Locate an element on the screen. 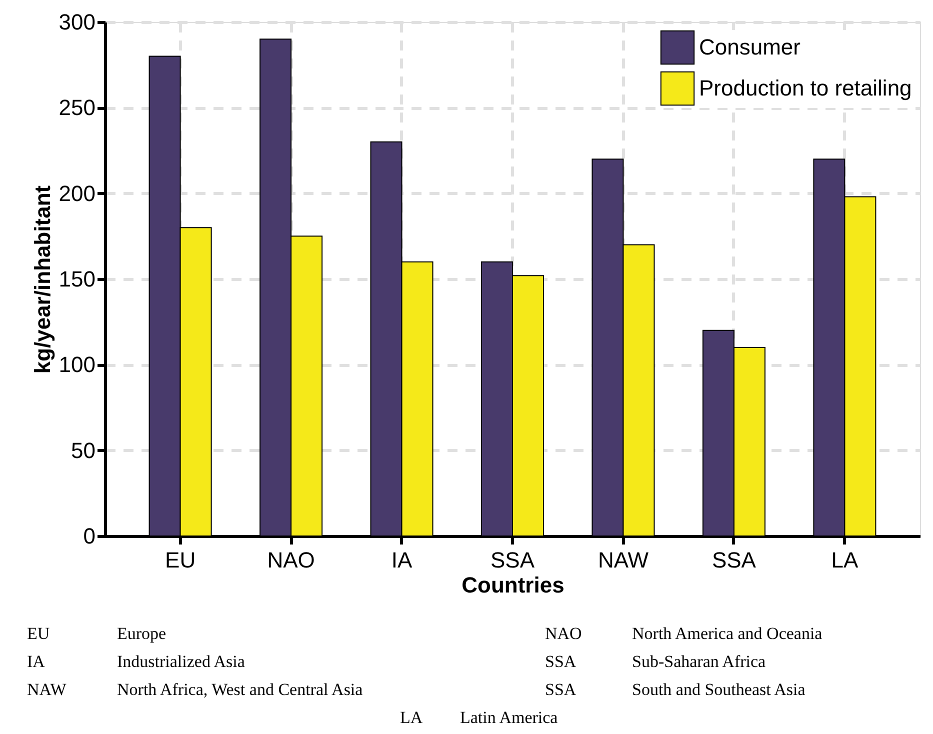  text: Europe is located at coordinates (141, 633).